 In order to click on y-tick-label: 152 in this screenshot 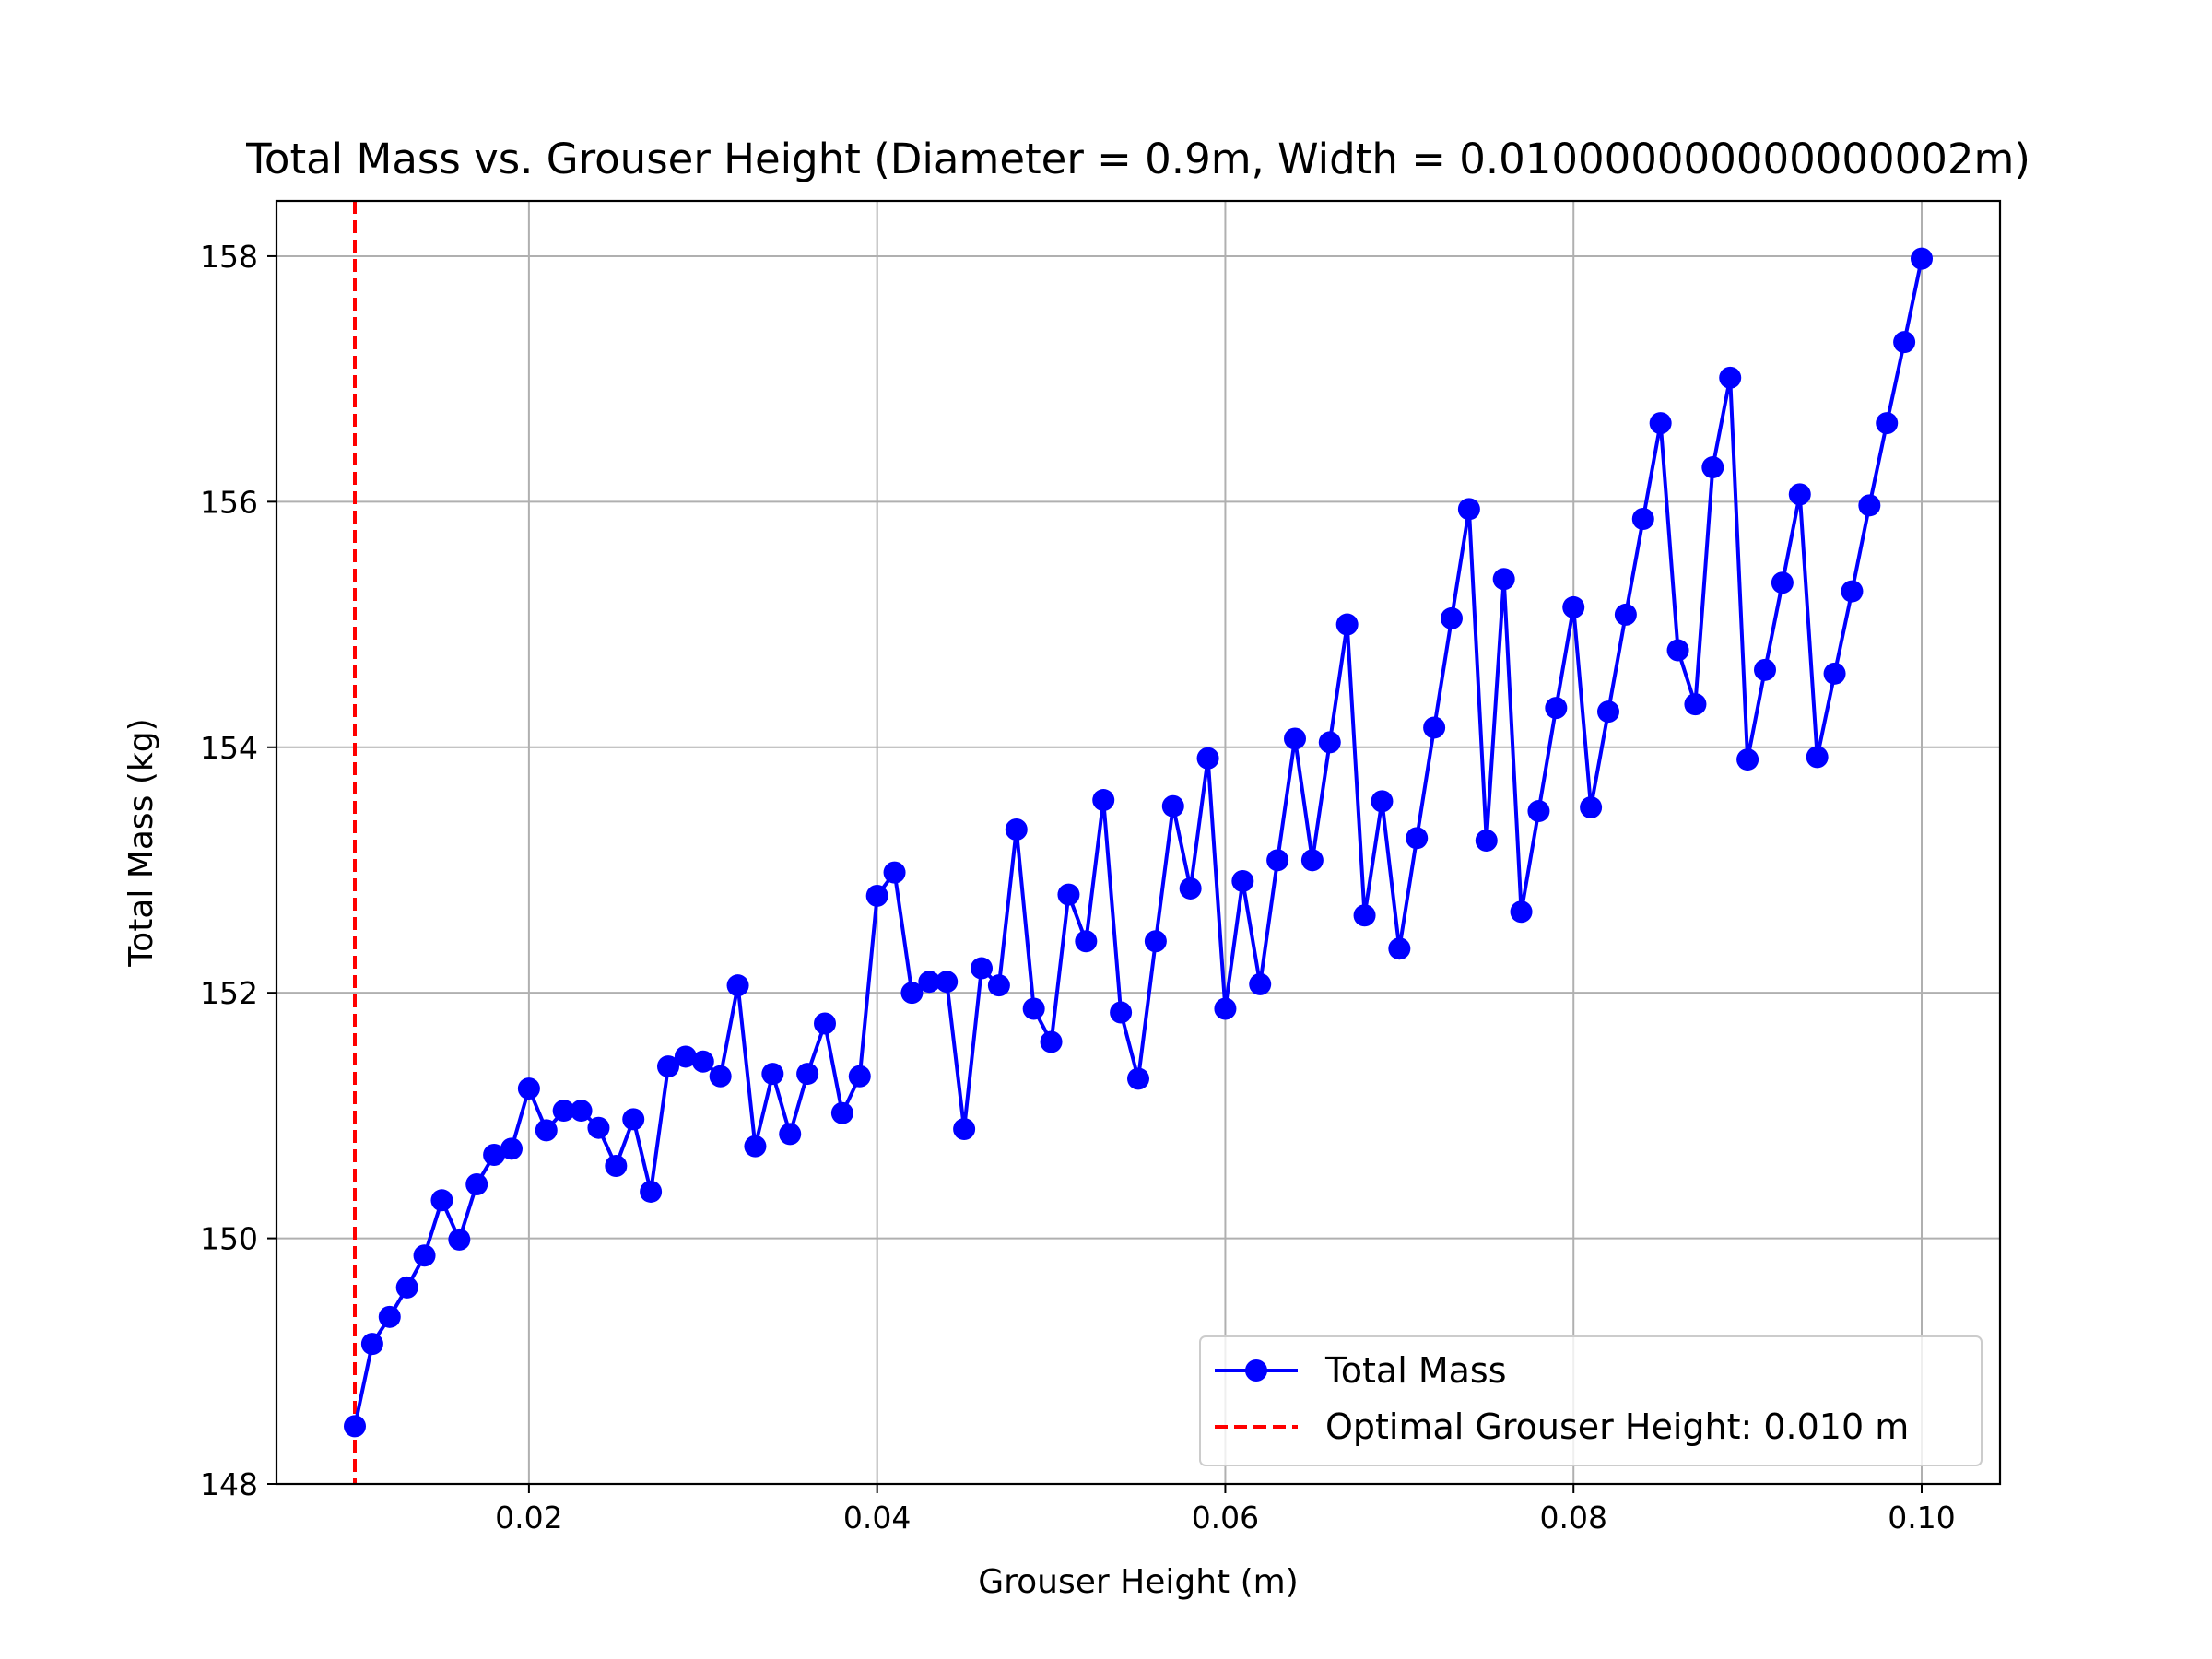, I will do `click(229, 993)`.